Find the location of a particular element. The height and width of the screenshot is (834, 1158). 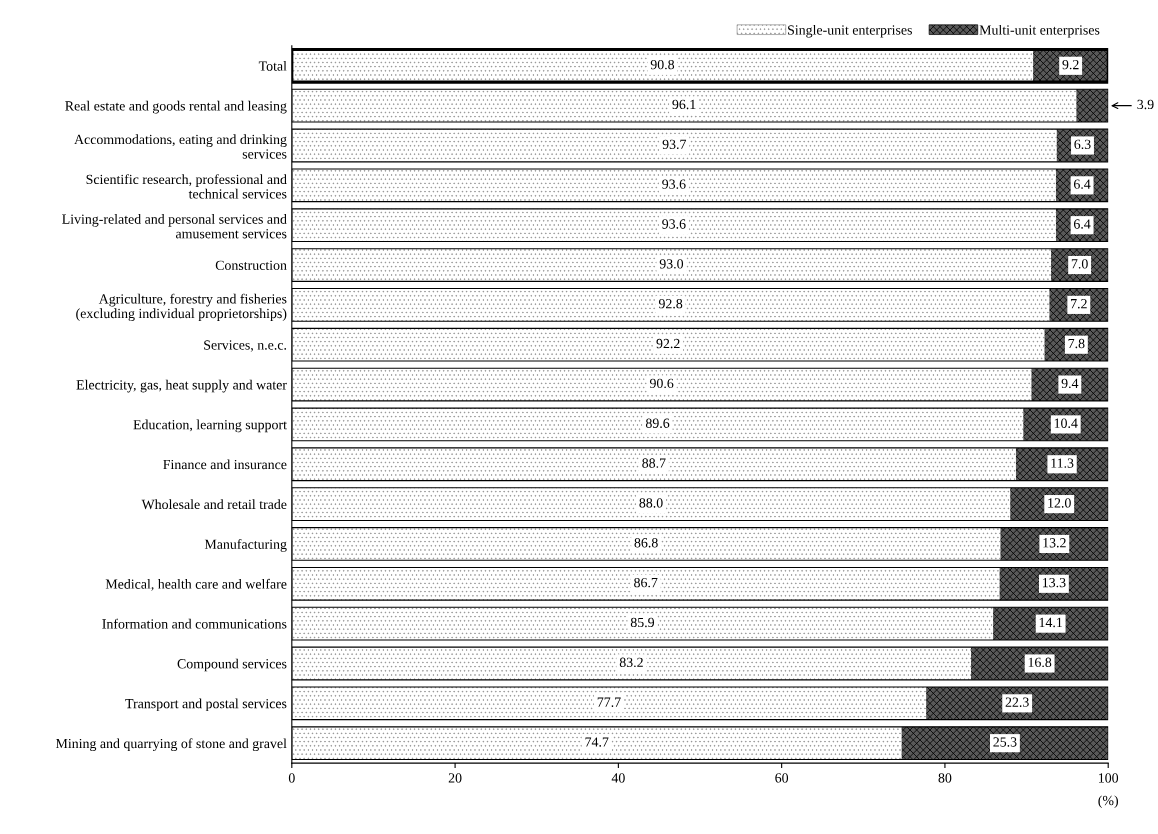

data-label: 25.3 is located at coordinates (1005, 742).